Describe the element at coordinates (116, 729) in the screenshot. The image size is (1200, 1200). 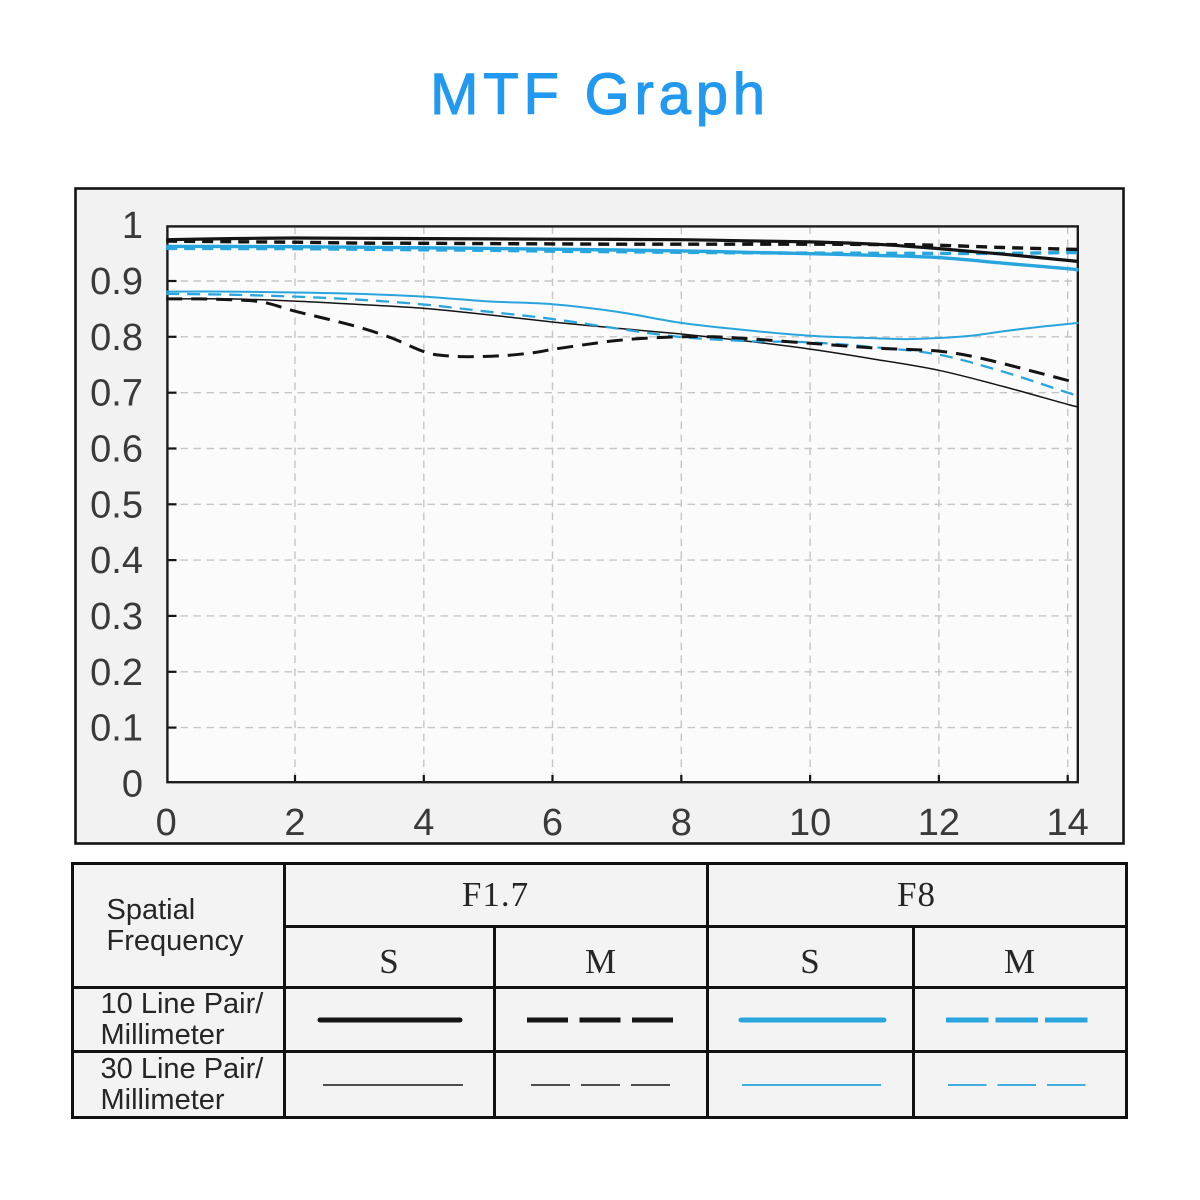
I see `svg-text: 0.1` at that location.